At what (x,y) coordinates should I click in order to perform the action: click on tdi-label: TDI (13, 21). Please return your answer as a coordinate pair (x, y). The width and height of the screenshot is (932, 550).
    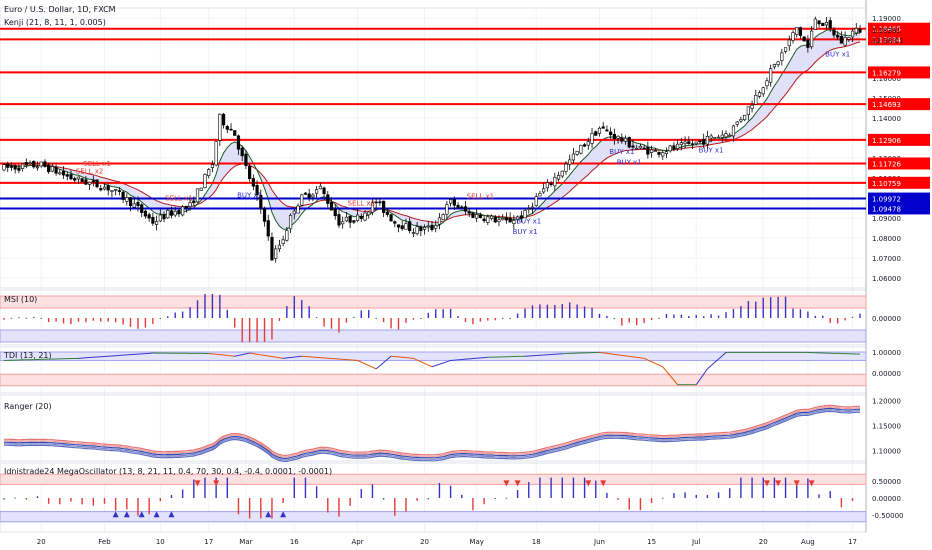
    Looking at the image, I should click on (27, 355).